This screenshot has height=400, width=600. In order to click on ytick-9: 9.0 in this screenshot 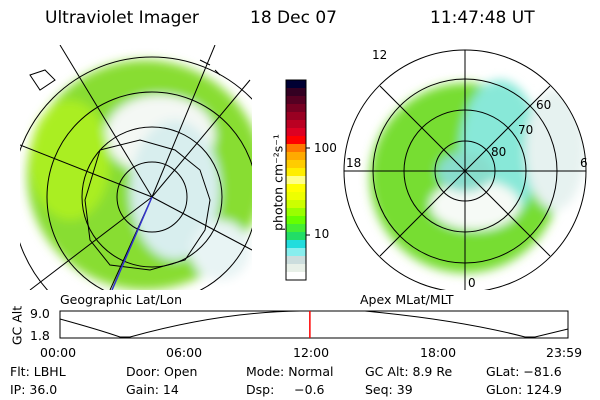, I will do `click(40, 313)`.